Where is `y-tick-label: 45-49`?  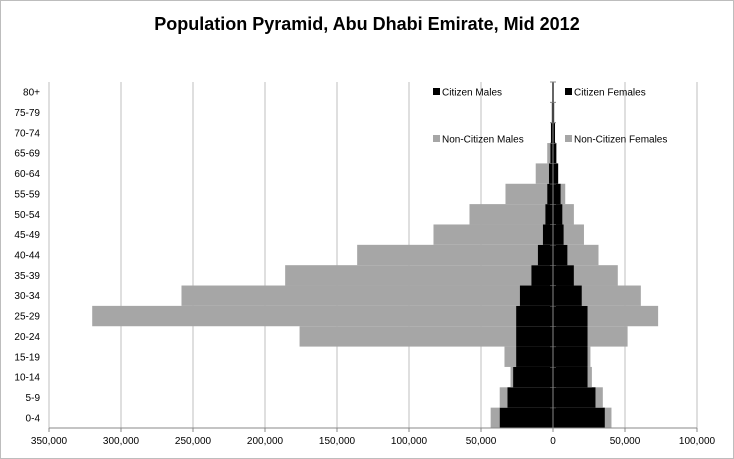 y-tick-label: 45-49 is located at coordinates (27, 235).